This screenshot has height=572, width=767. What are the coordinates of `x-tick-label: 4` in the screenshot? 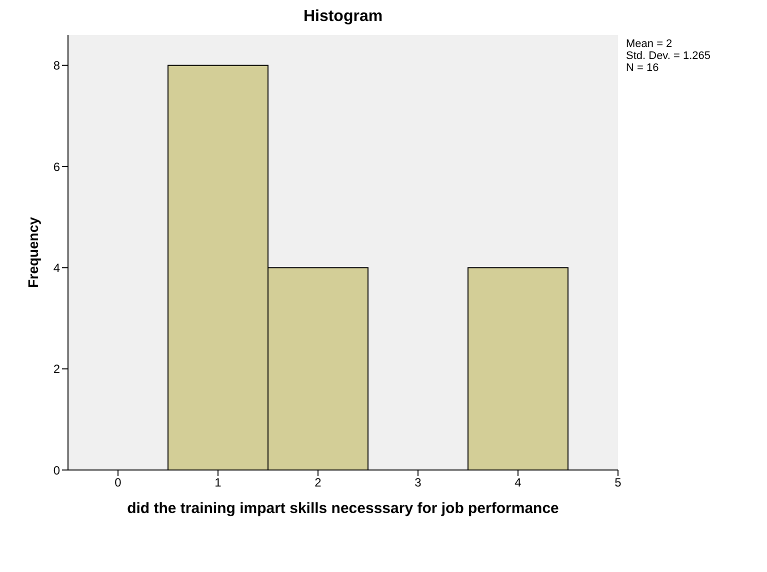 It's located at (518, 483).